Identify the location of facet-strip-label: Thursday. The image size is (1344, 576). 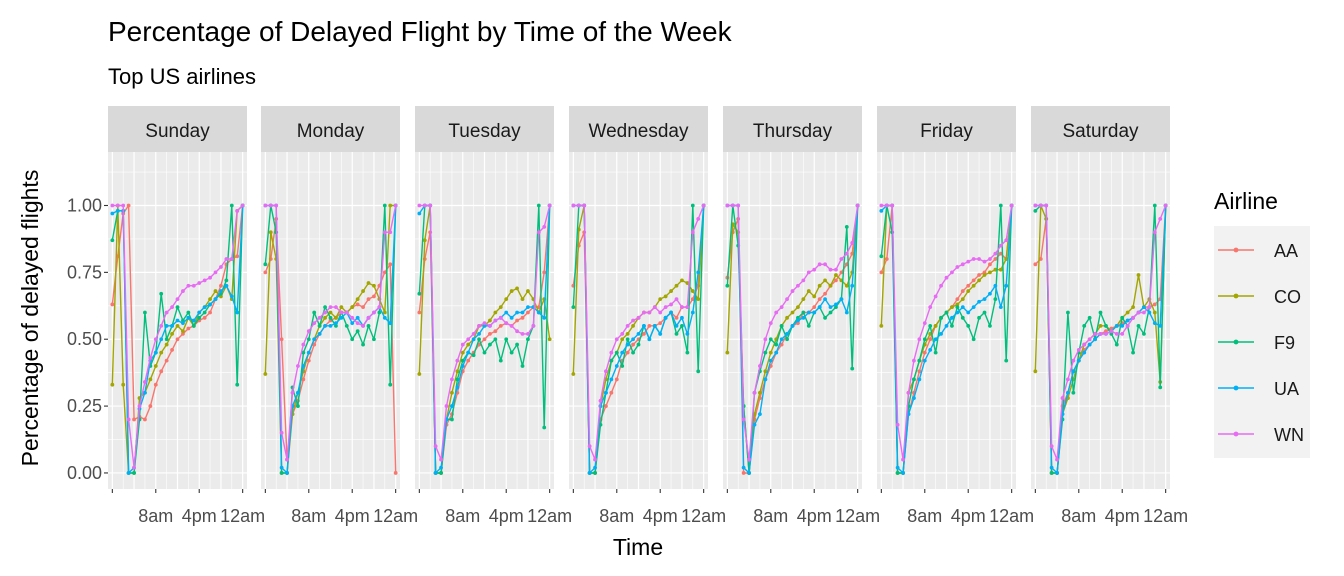
(793, 131).